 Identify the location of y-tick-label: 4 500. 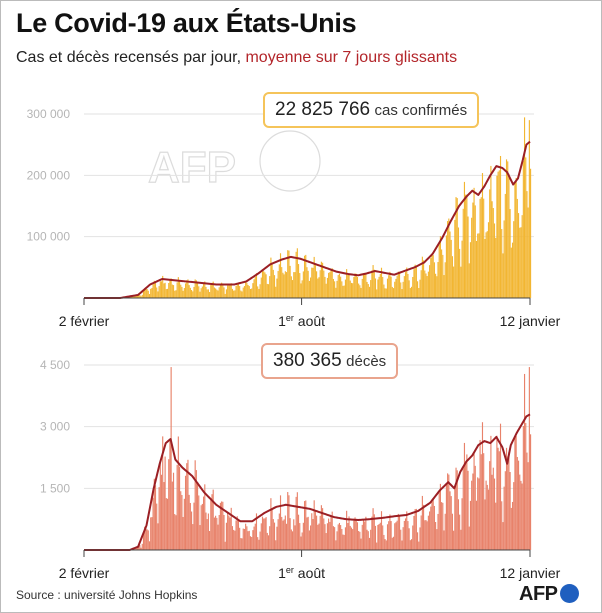
(55, 365).